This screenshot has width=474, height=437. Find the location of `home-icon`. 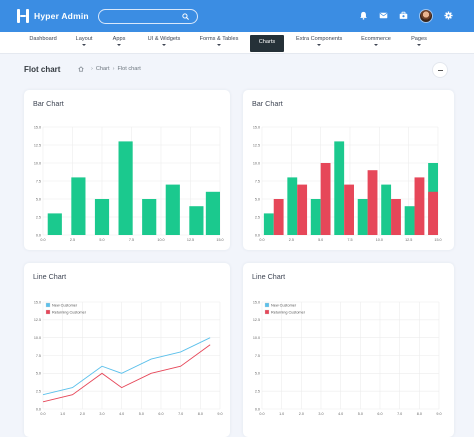

home-icon is located at coordinates (81, 69).